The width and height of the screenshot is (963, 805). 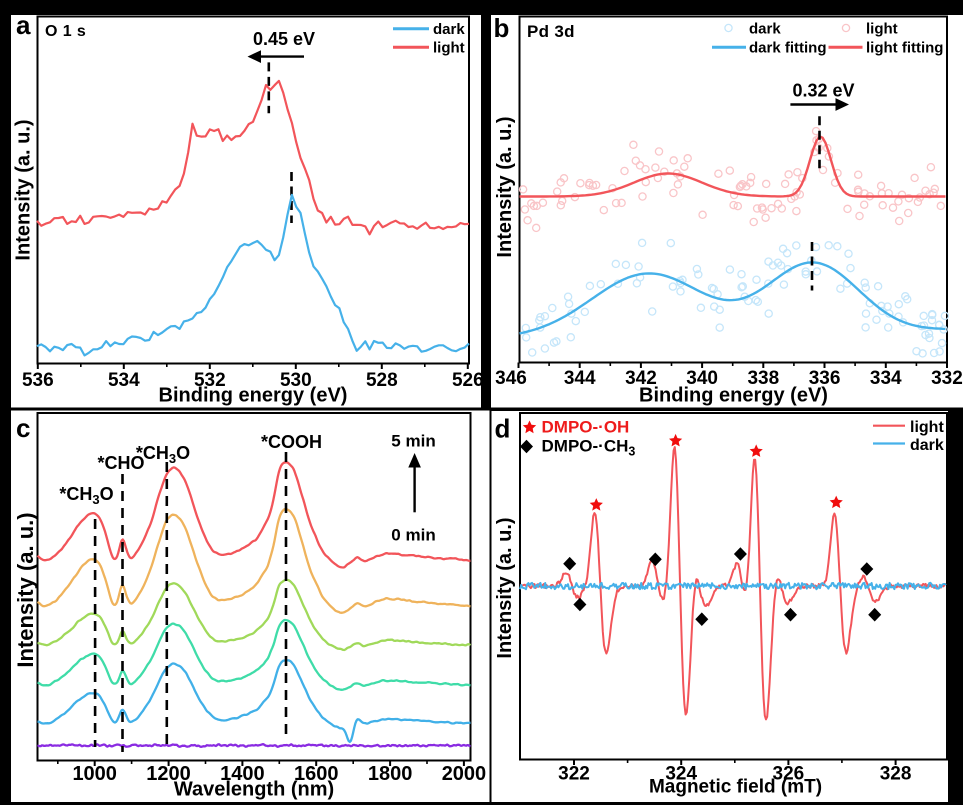 I want to click on svg-text: 528, so click(x=382, y=380).